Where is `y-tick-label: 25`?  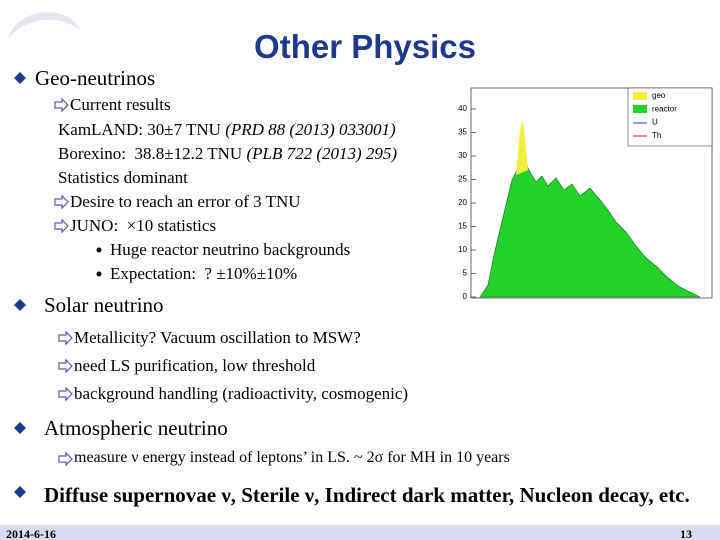
y-tick-label: 25 is located at coordinates (462, 179).